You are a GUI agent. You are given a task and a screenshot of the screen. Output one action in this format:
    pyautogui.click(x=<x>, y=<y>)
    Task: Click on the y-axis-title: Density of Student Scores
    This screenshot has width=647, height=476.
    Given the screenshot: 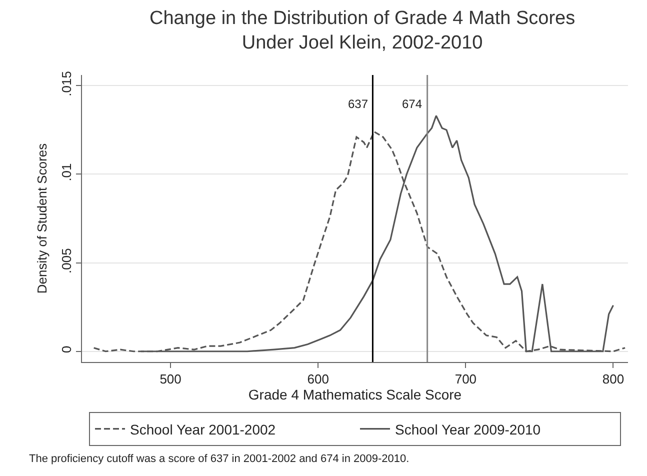 What is the action you would take?
    pyautogui.click(x=42, y=218)
    